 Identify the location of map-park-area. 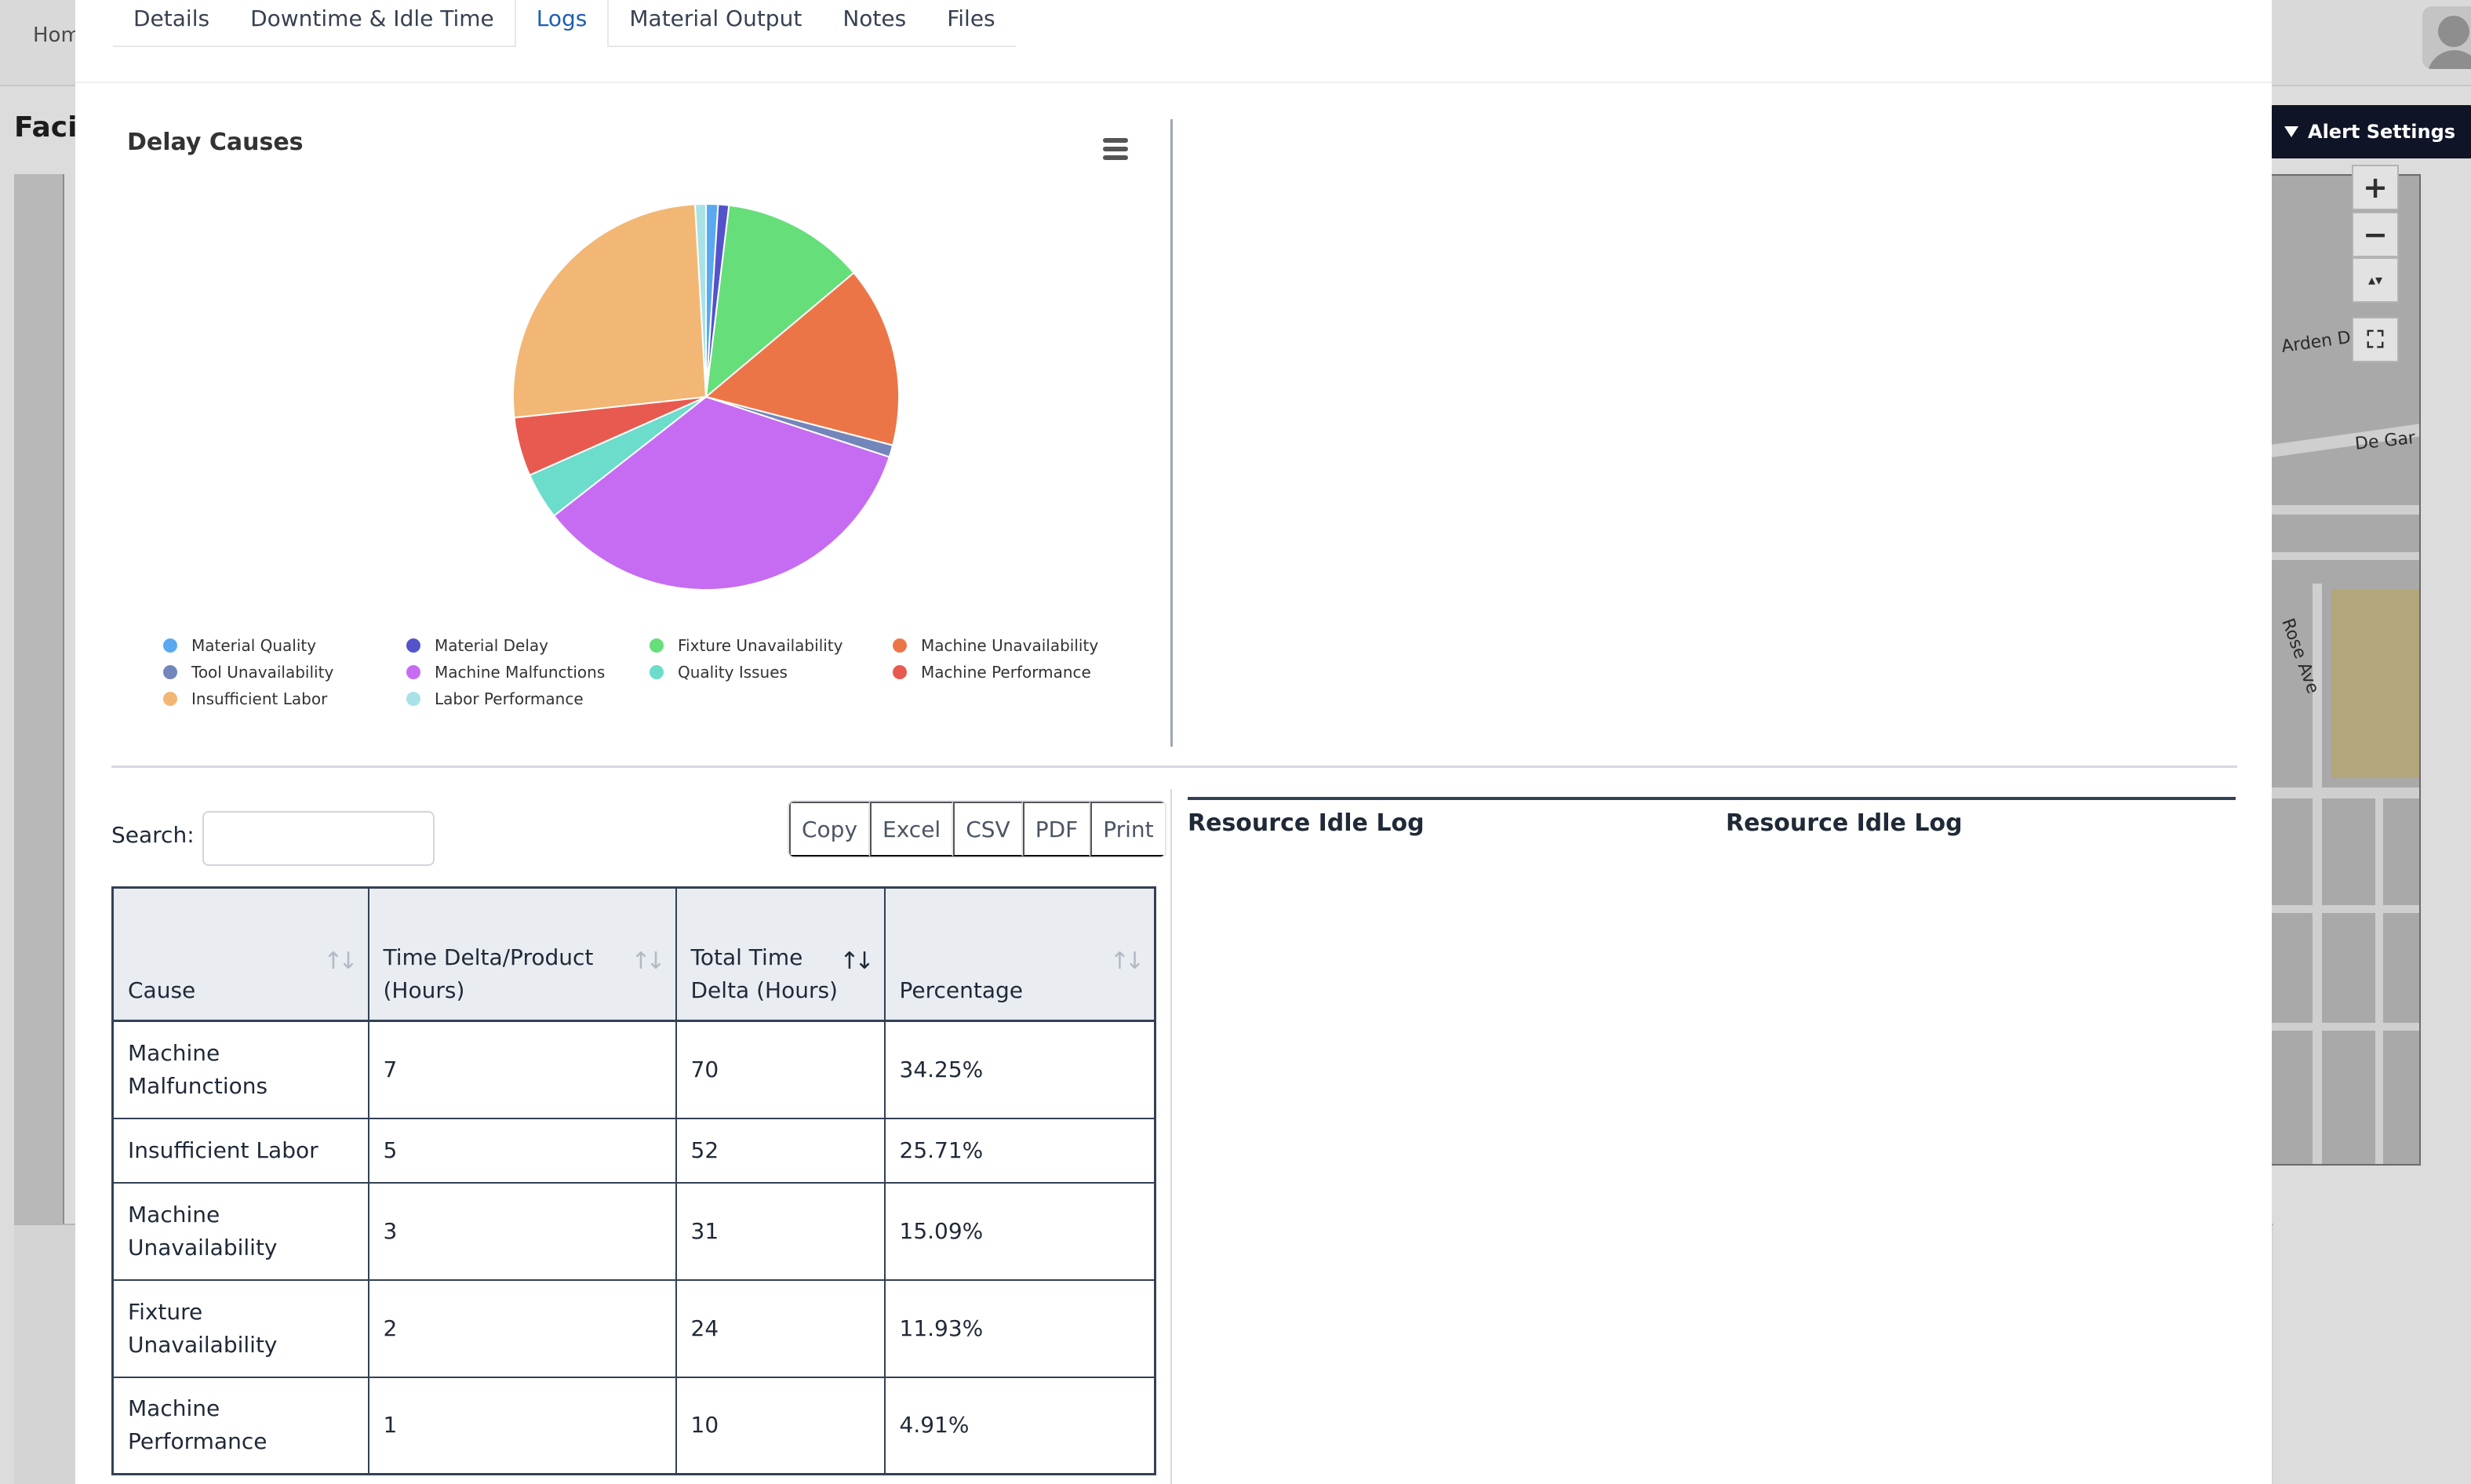
(2375, 684).